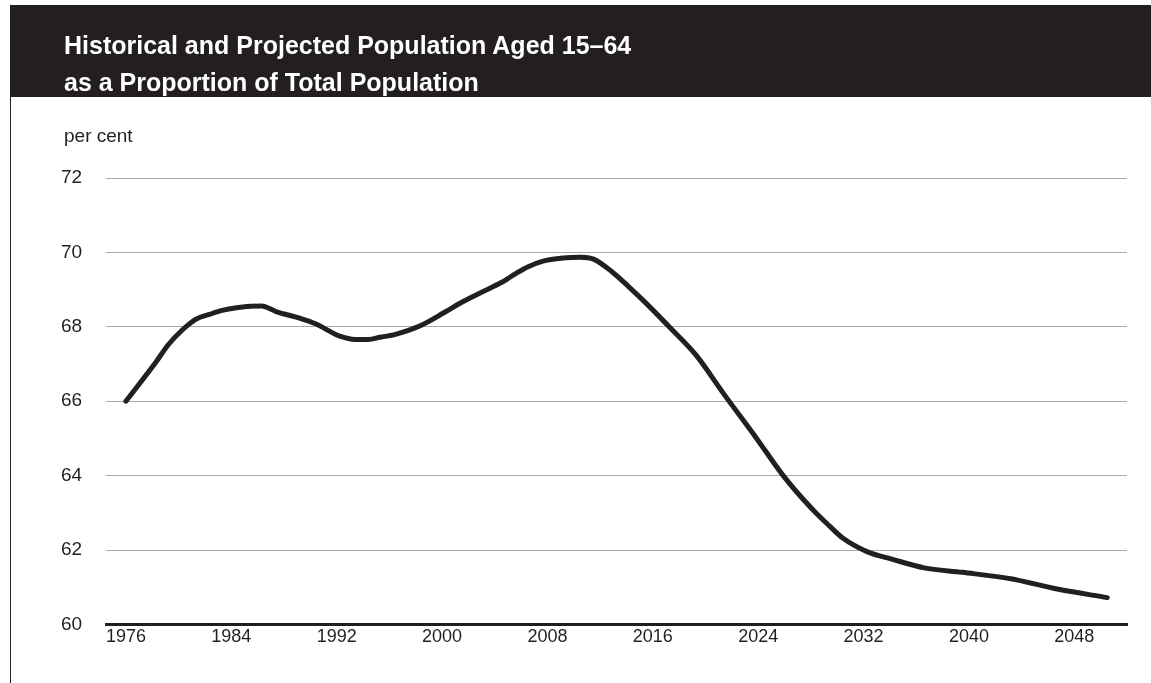  Describe the element at coordinates (968, 636) in the screenshot. I see `x-tick-label: 2040` at that location.